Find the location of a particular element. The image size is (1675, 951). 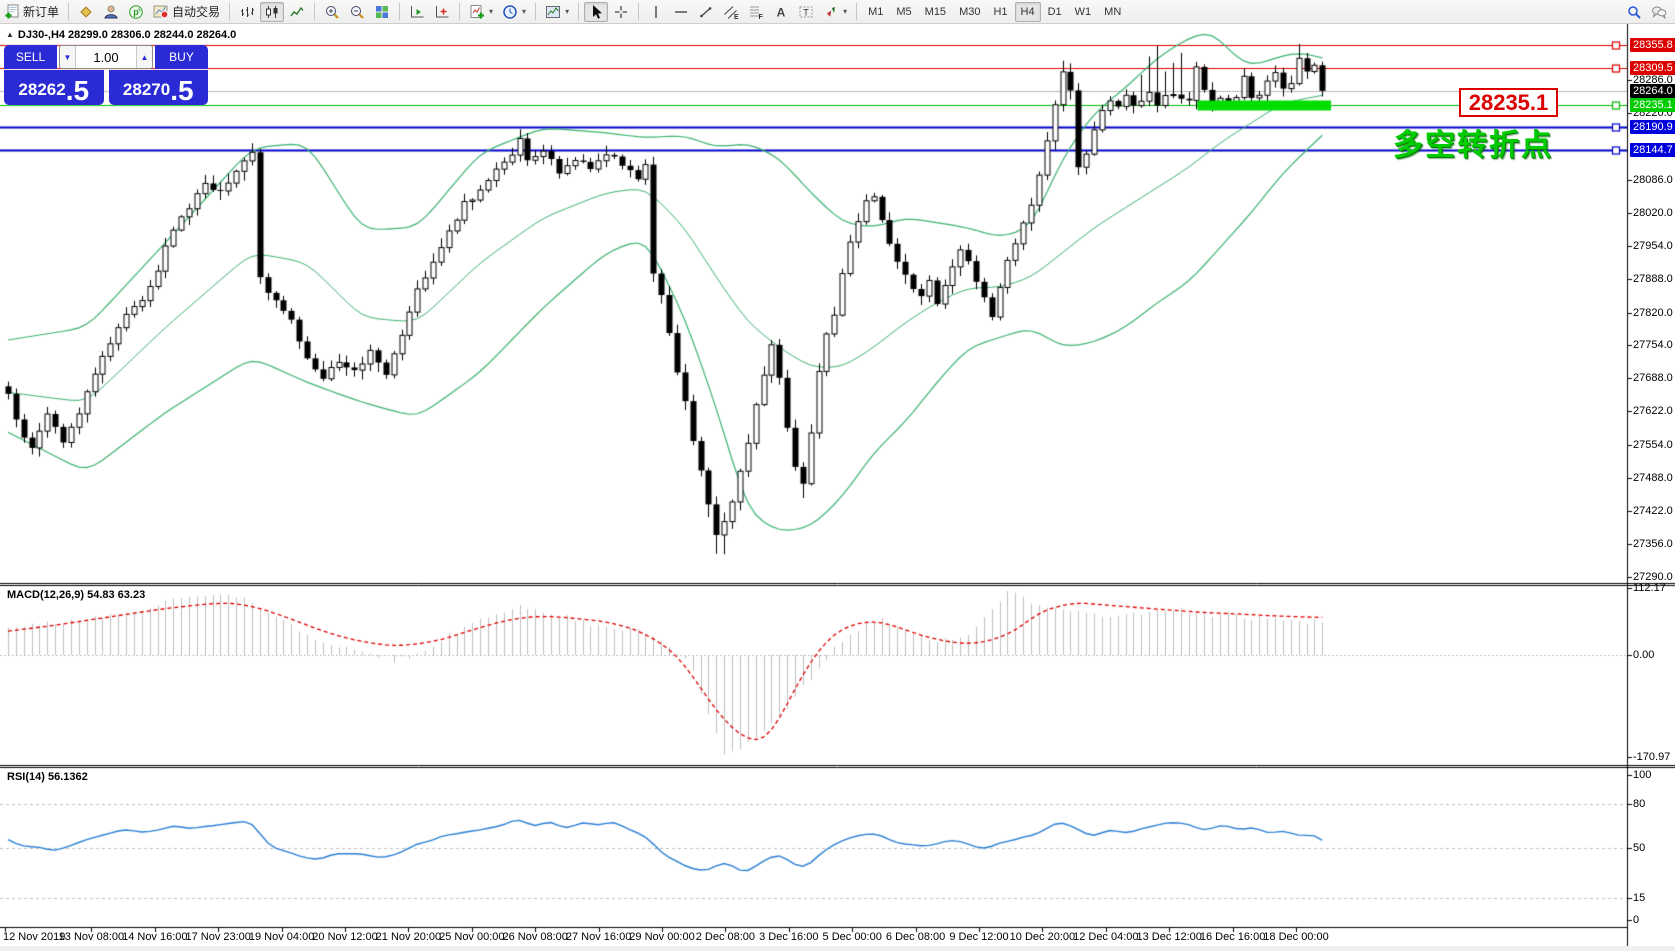

arrows-icon is located at coordinates (831, 12).